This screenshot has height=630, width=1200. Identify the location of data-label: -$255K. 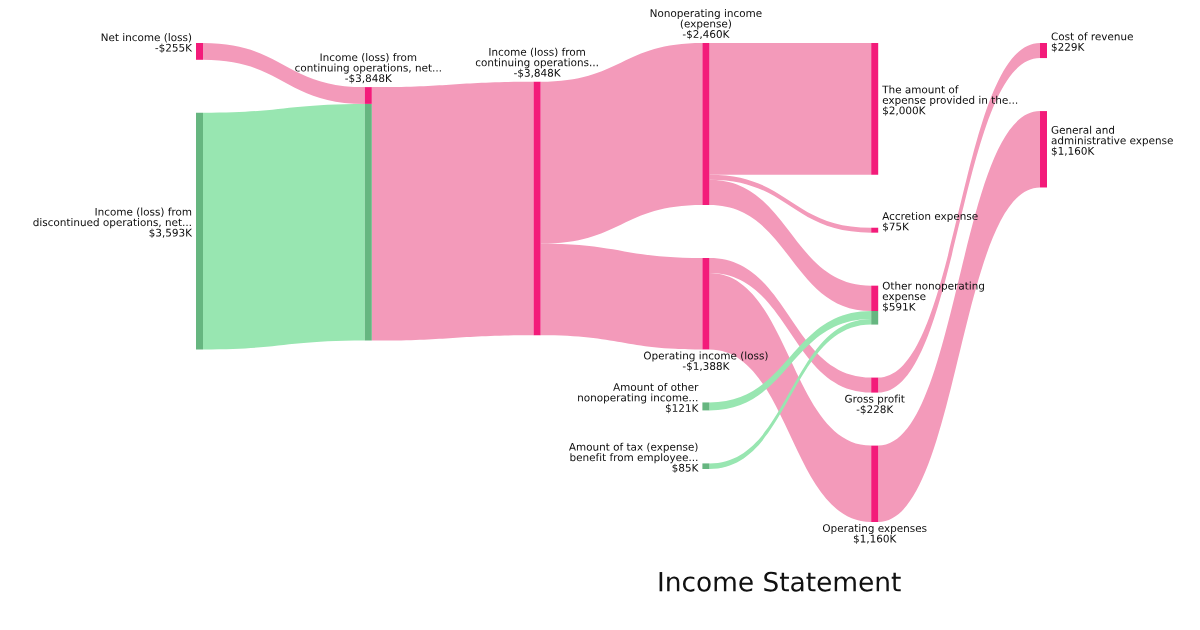
(174, 48).